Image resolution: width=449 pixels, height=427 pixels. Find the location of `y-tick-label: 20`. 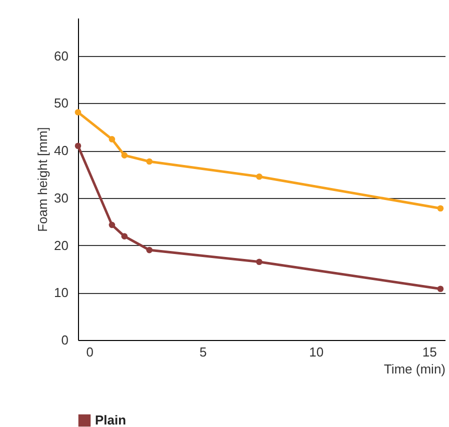

y-tick-label: 20 is located at coordinates (61, 245).